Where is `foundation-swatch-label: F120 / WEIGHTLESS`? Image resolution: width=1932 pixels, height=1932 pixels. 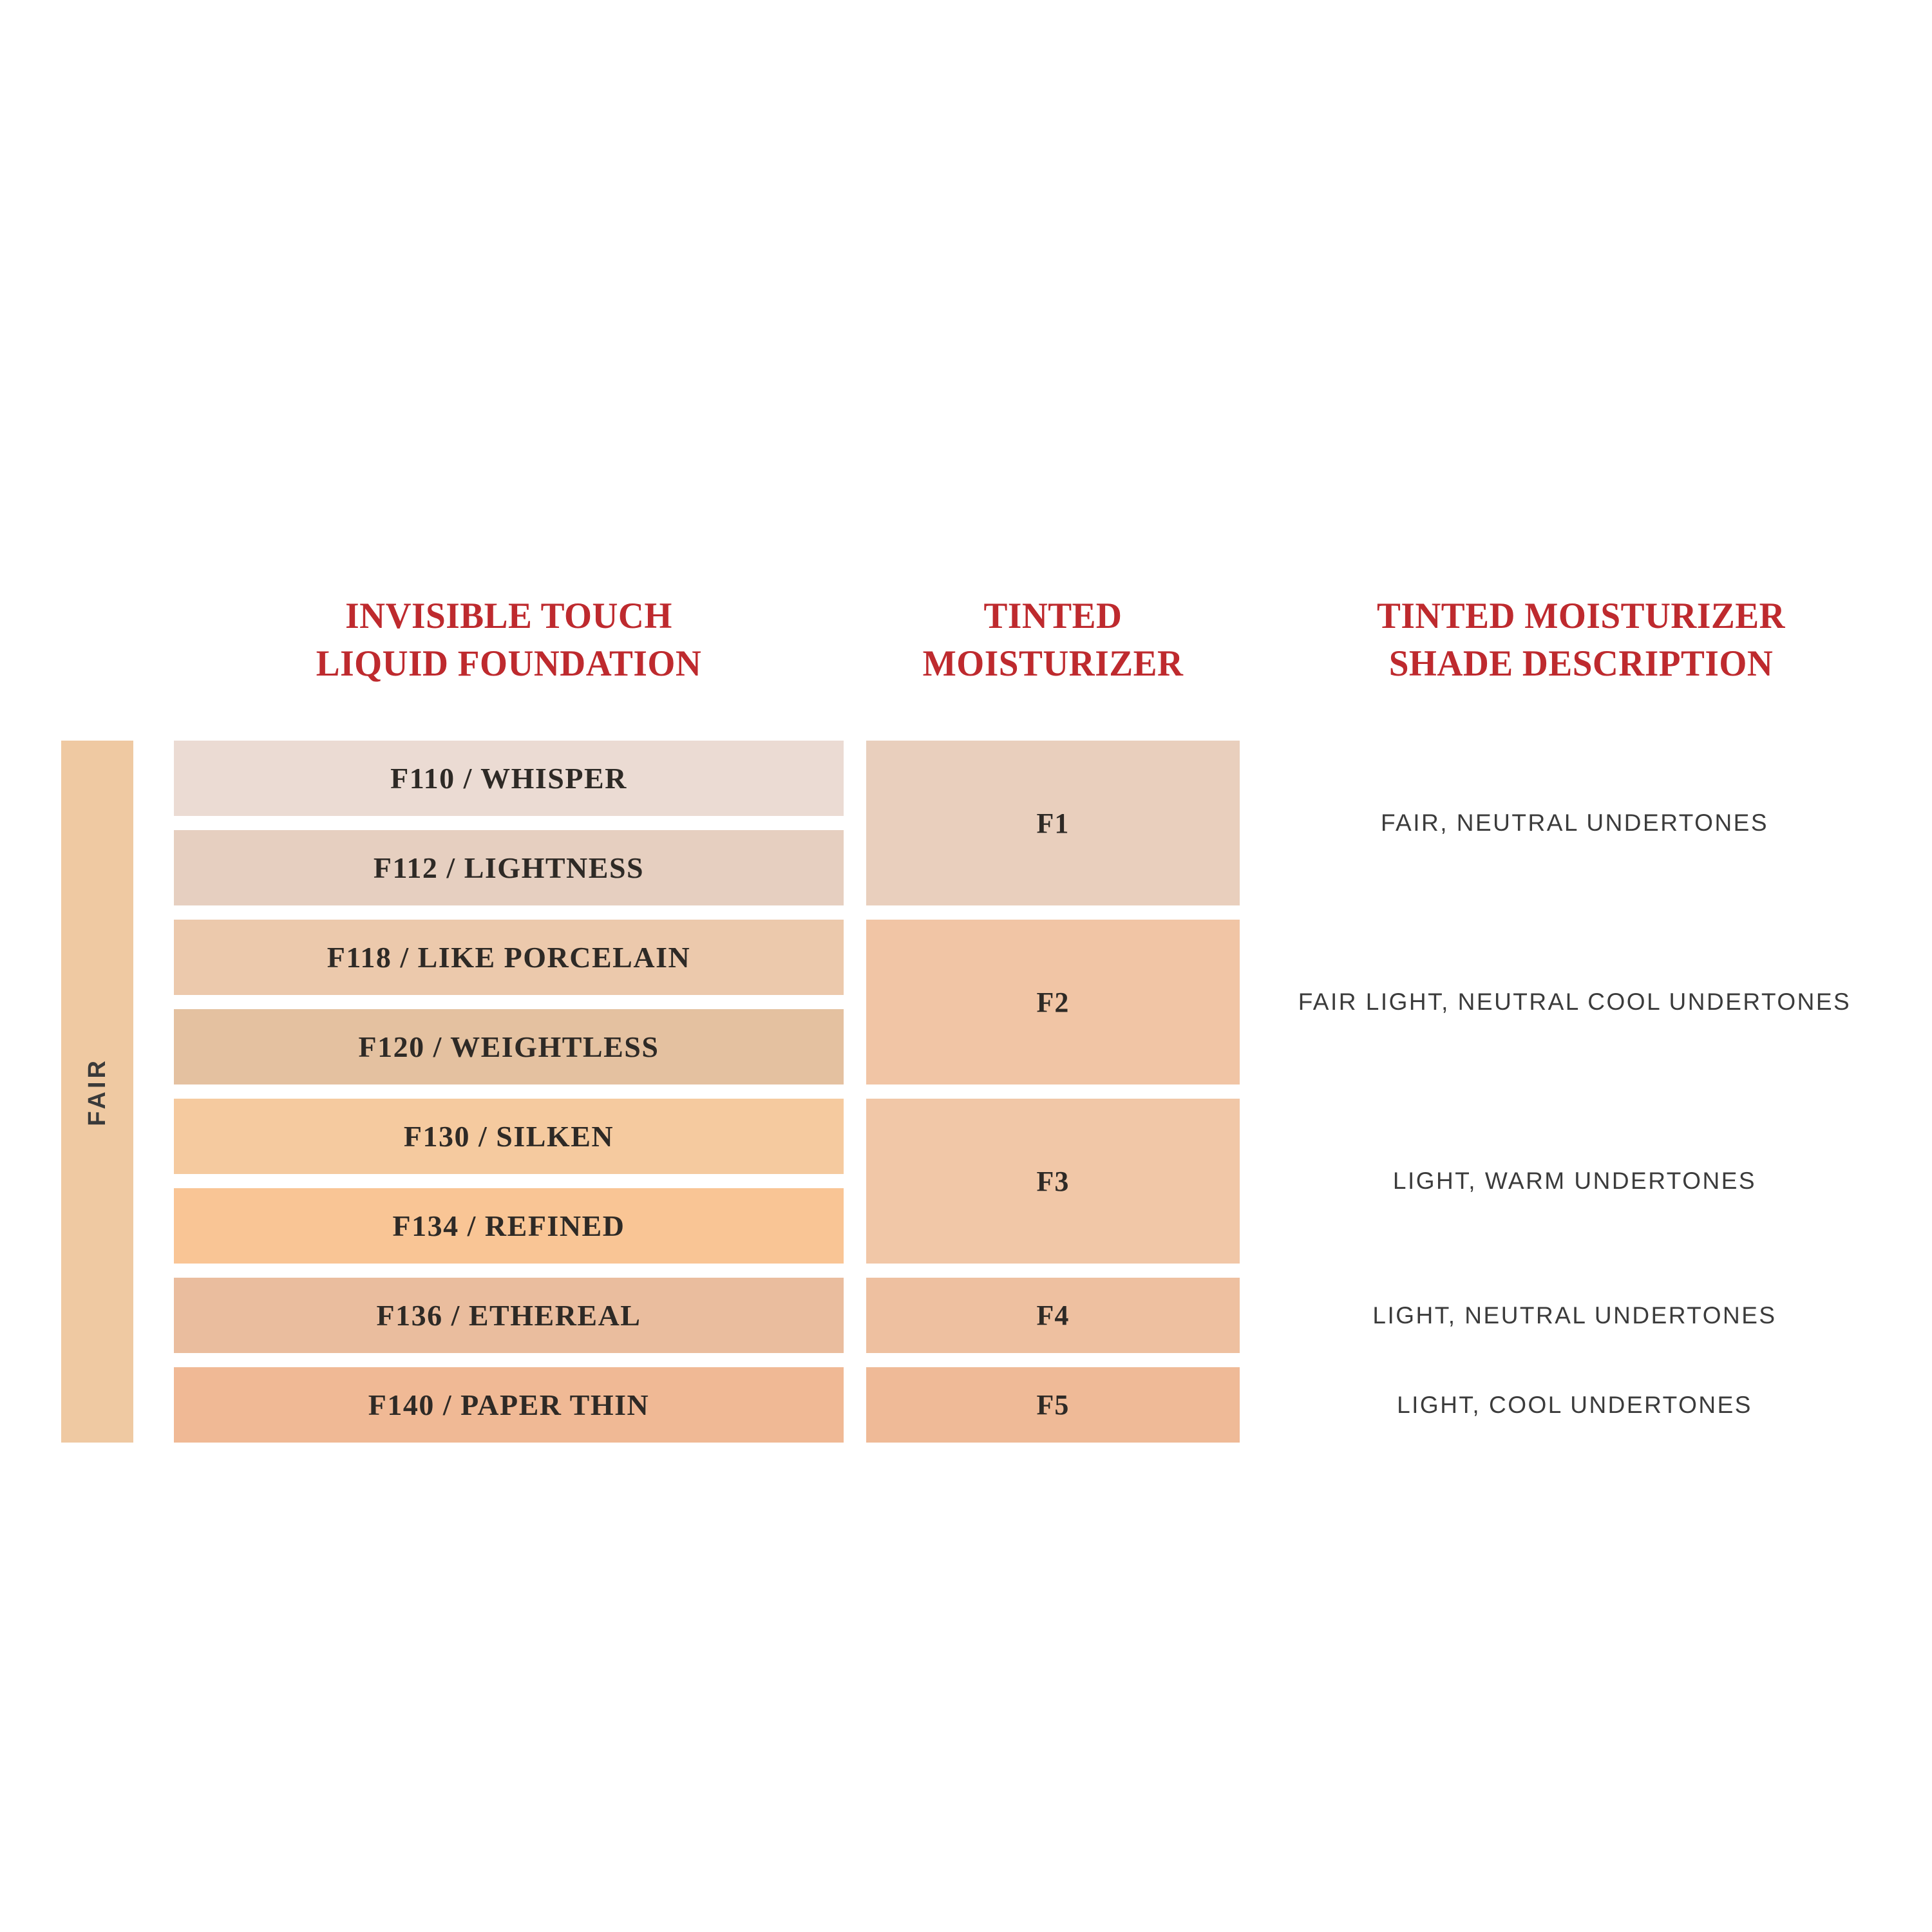 foundation-swatch-label: F120 / WEIGHTLESS is located at coordinates (509, 1046).